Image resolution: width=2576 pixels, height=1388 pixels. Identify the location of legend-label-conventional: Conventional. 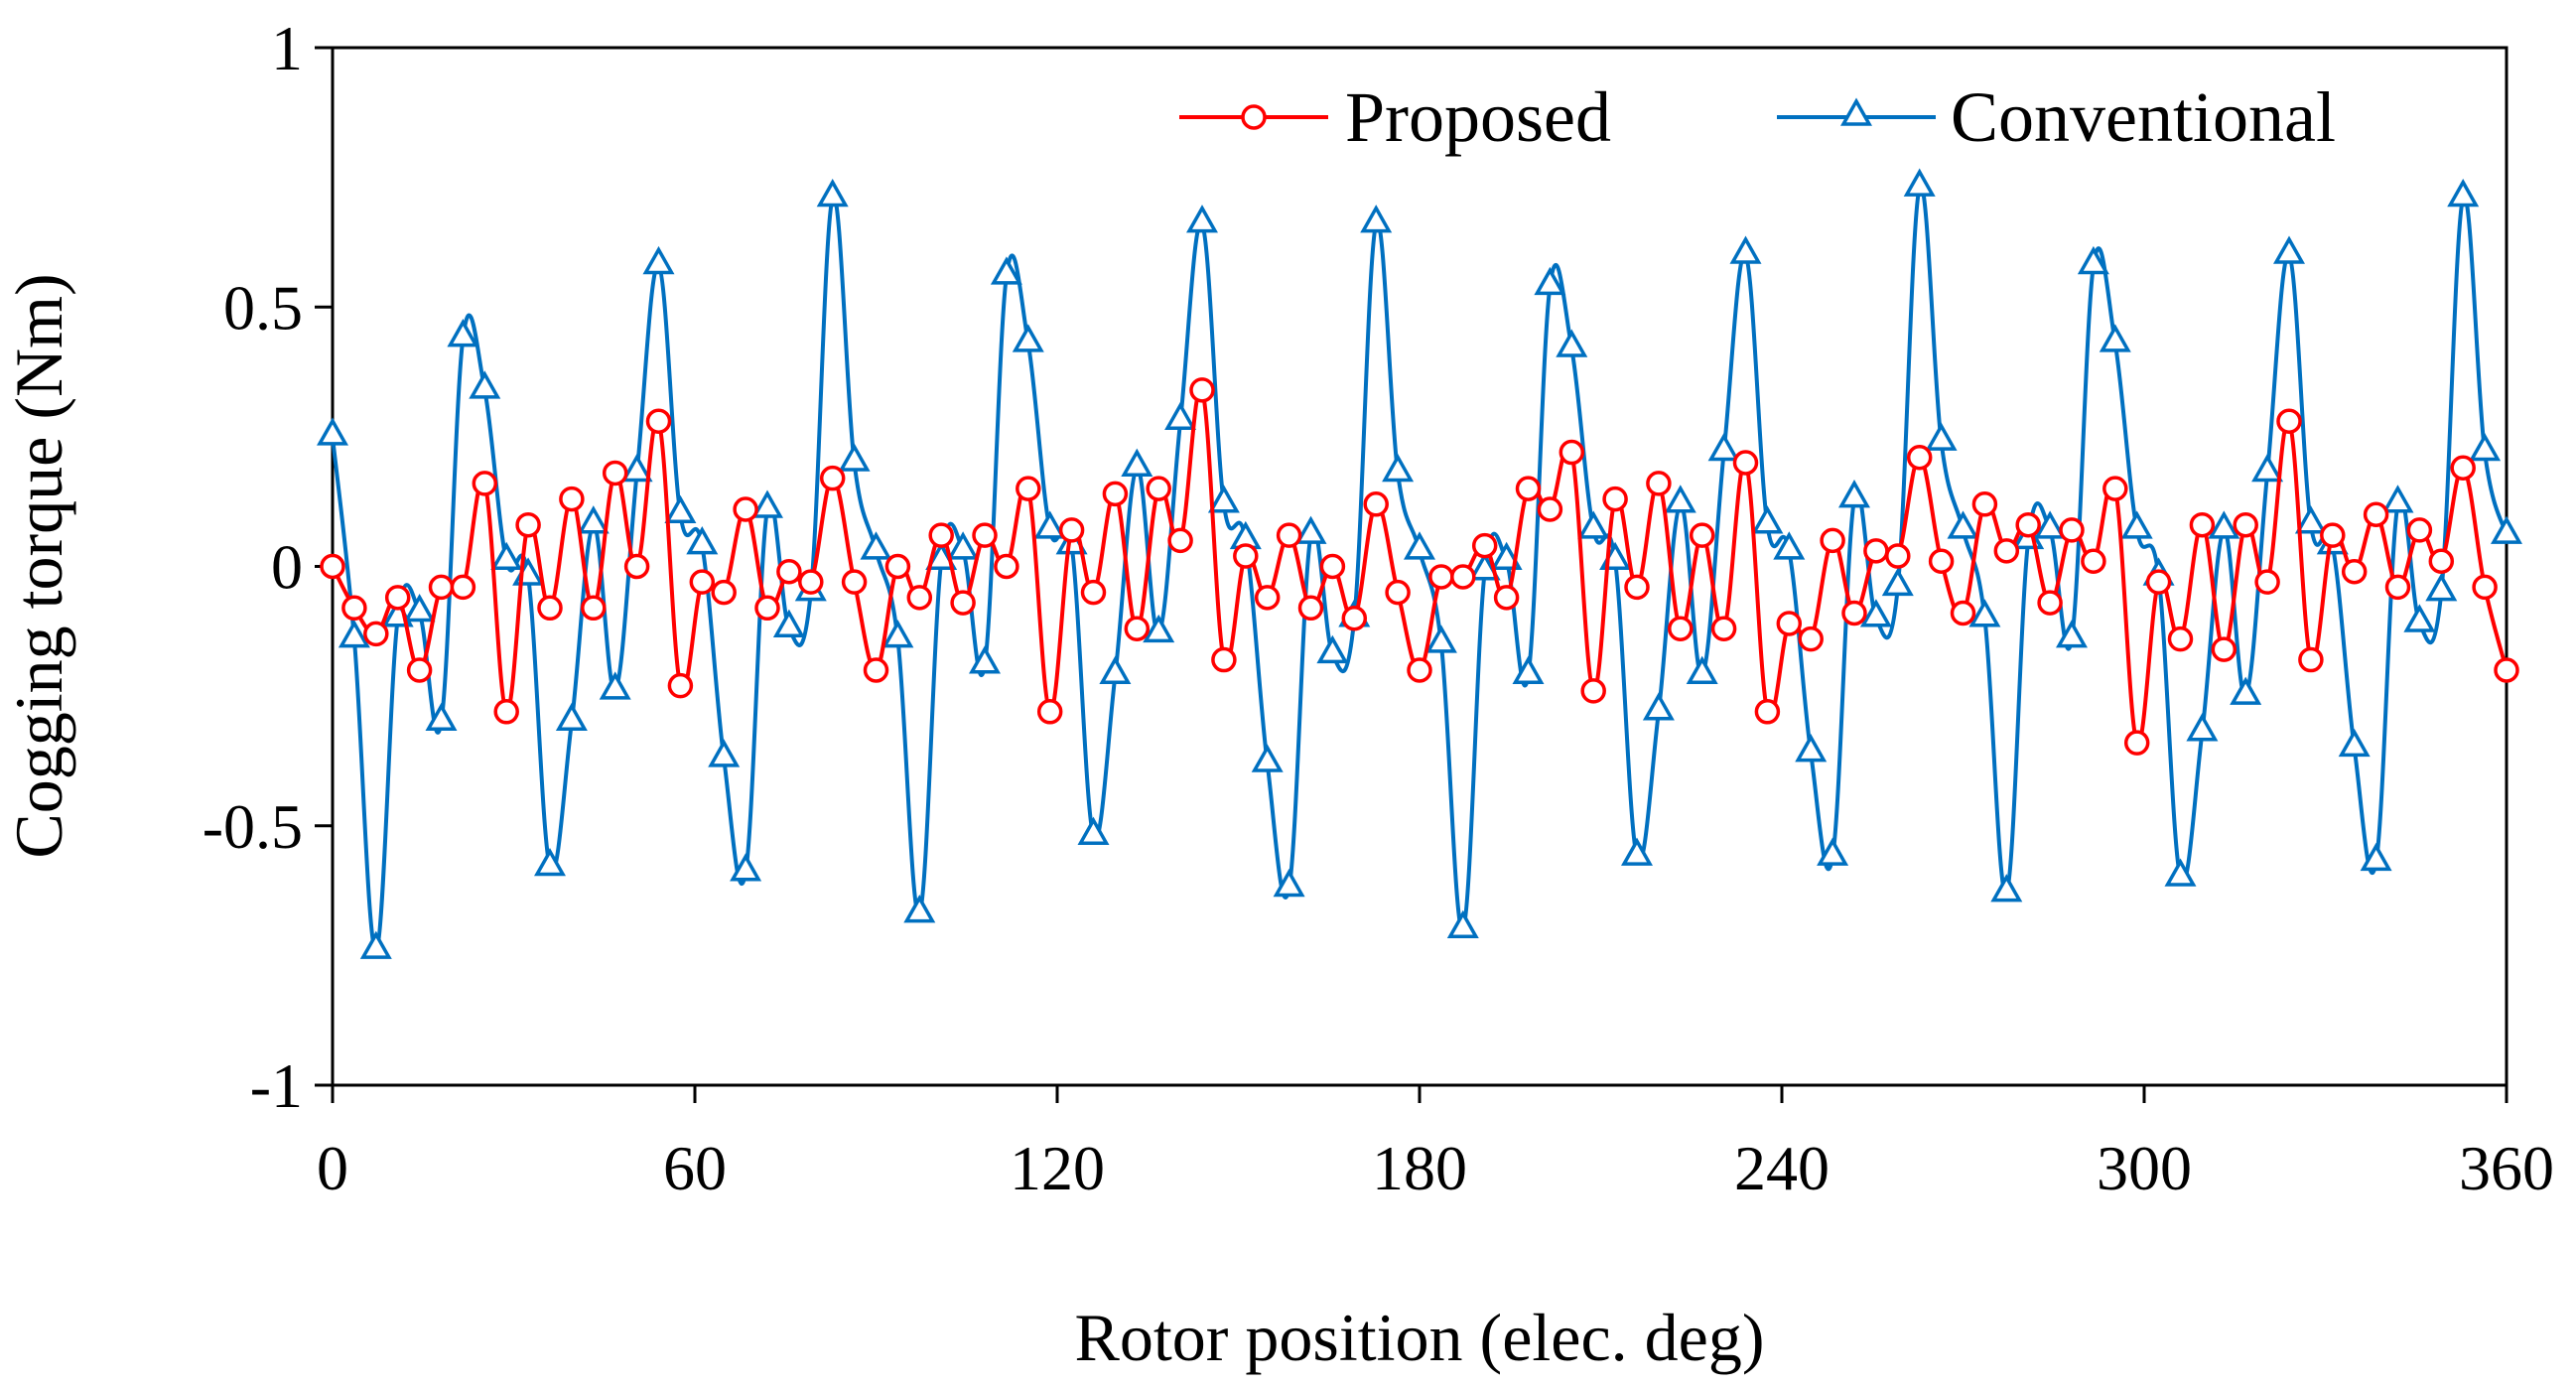
(2143, 117).